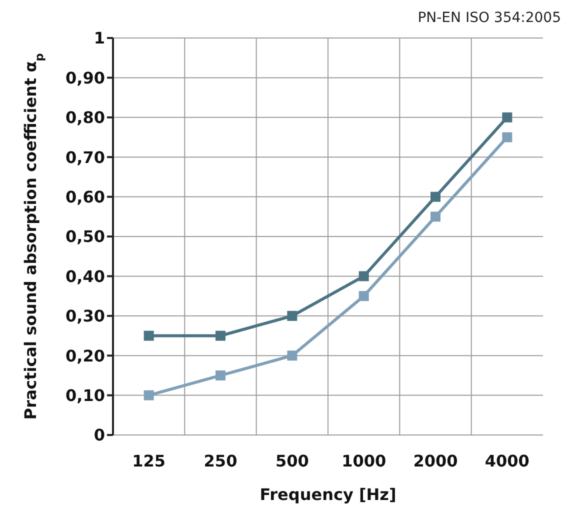  I want to click on x-tick-label: 500, so click(292, 460).